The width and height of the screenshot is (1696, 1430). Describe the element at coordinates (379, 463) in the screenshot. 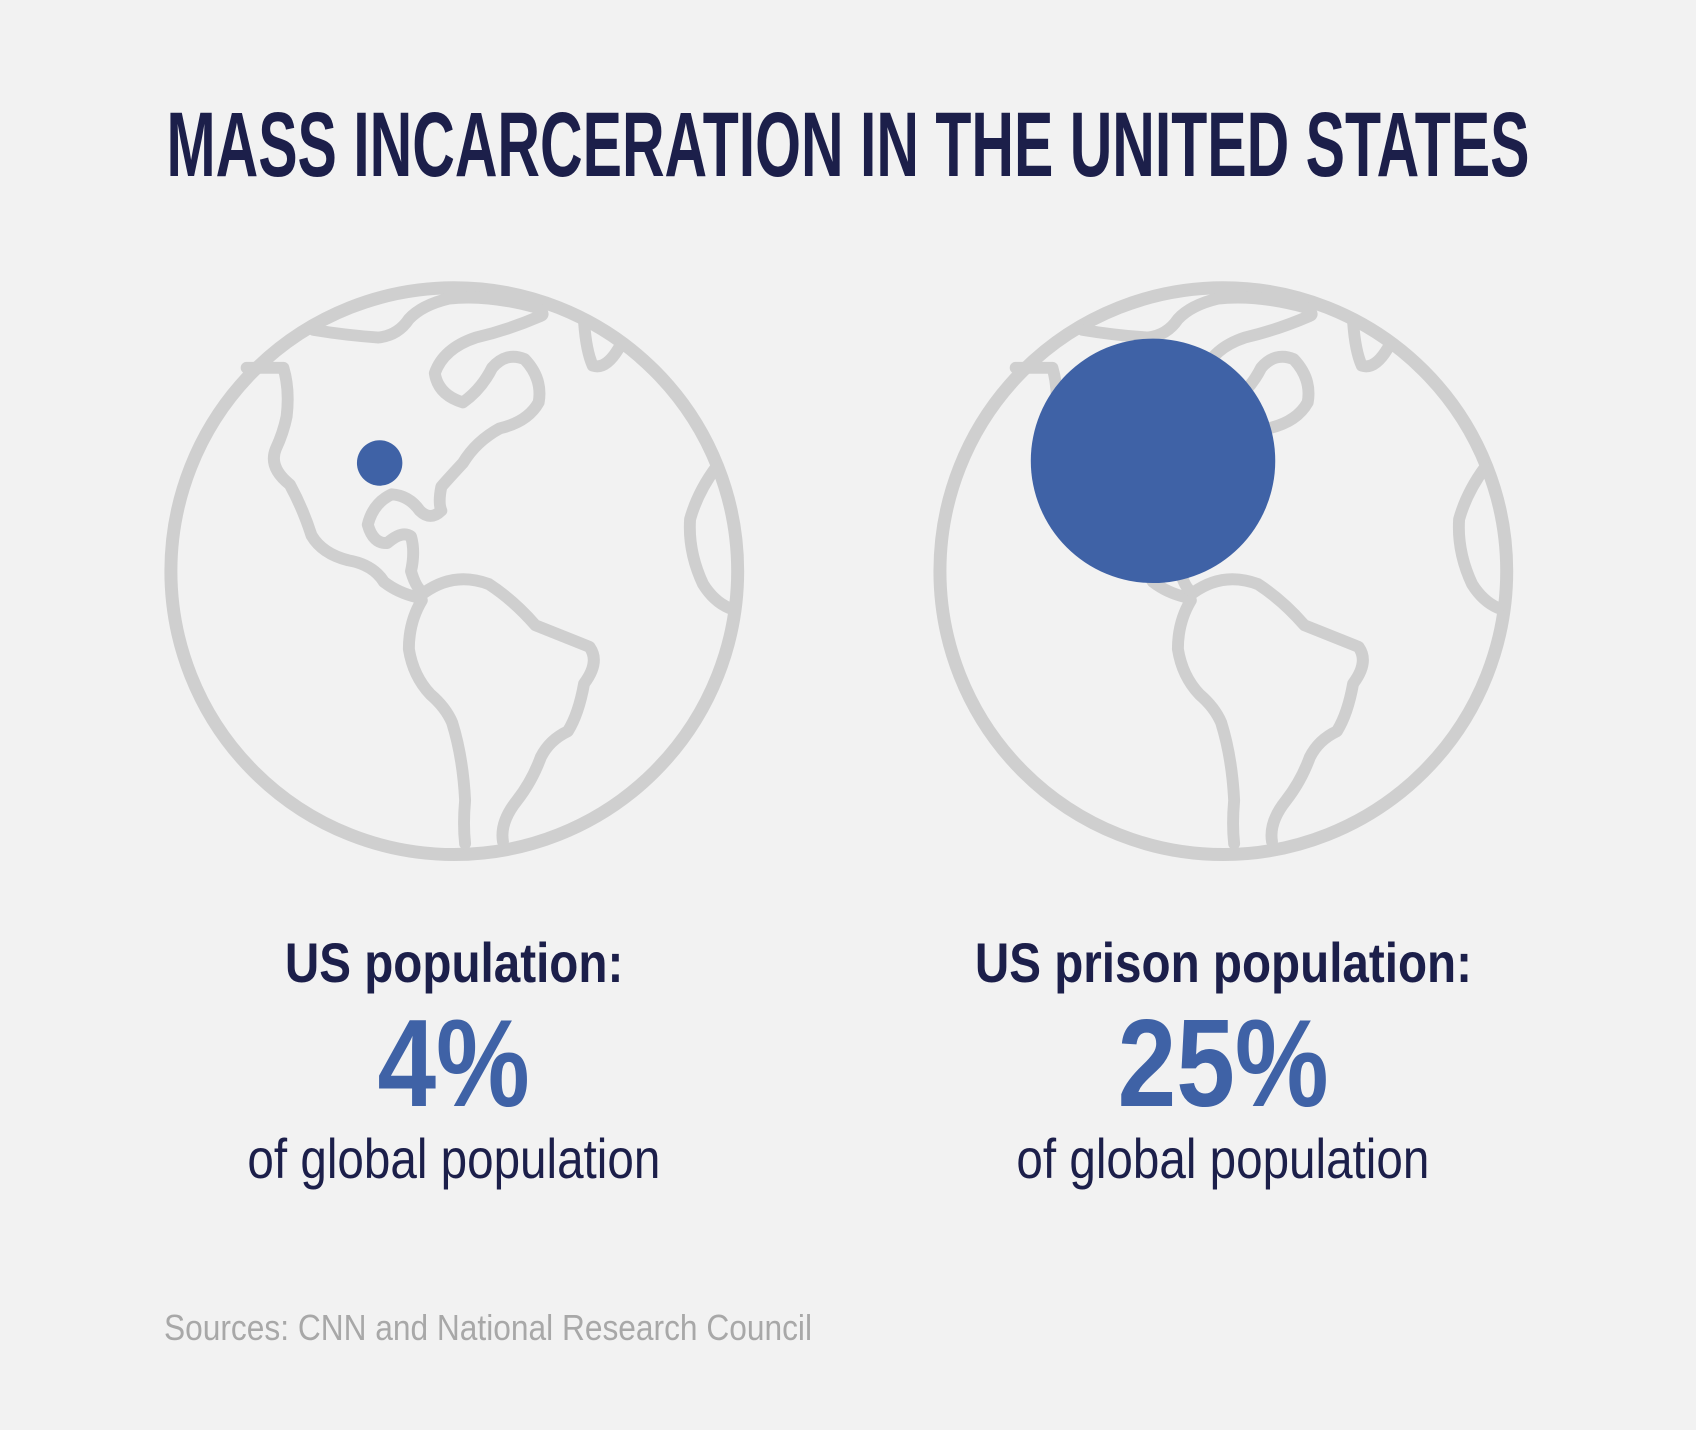

I see `us-population-dot` at that location.